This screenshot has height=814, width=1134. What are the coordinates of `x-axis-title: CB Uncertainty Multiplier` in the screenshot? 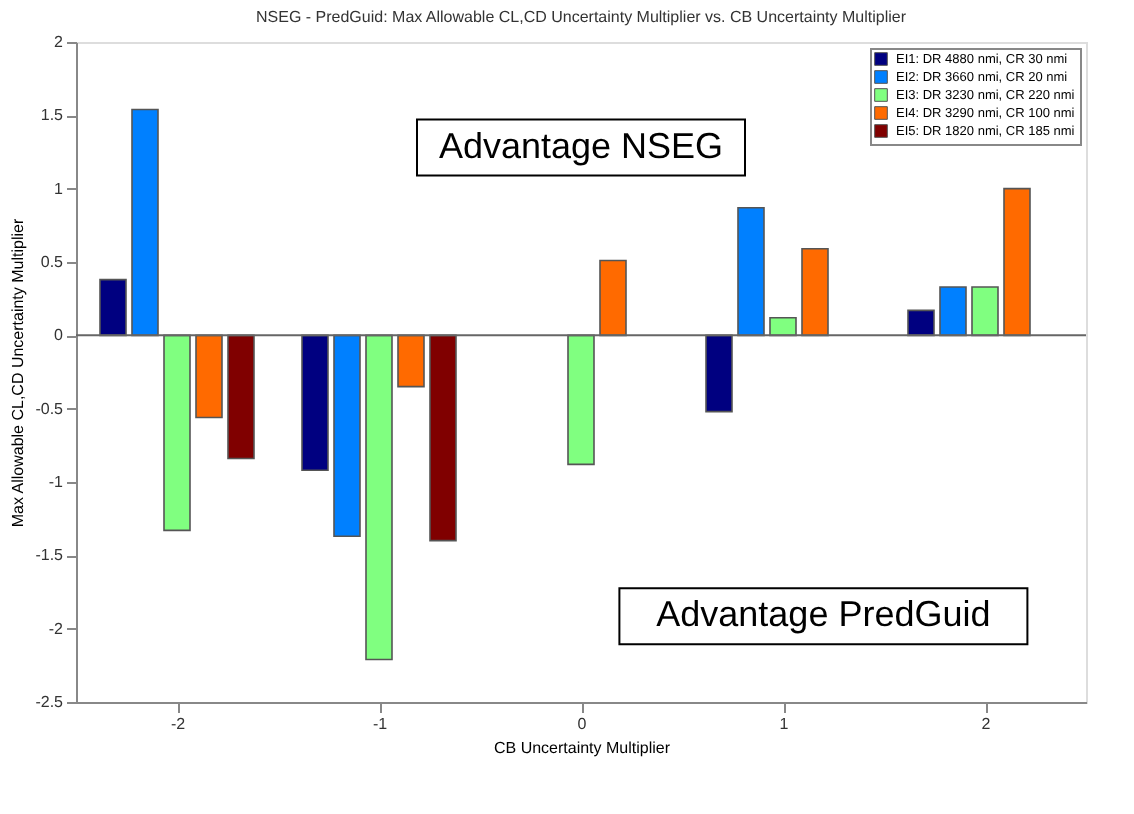 It's located at (582, 748).